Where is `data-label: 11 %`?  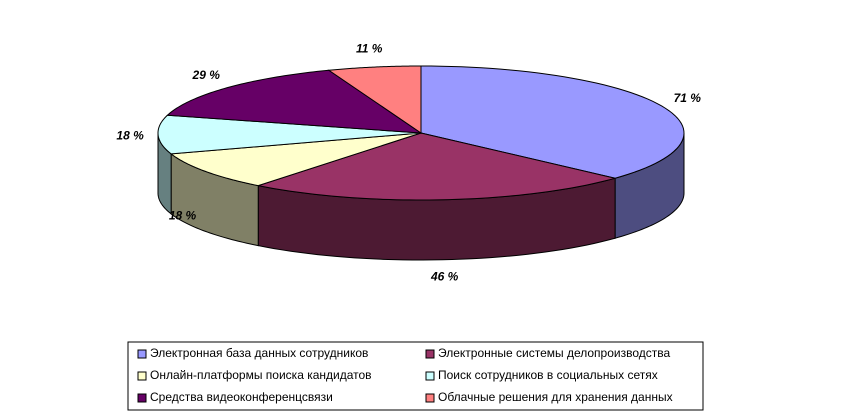
data-label: 11 % is located at coordinates (369, 49).